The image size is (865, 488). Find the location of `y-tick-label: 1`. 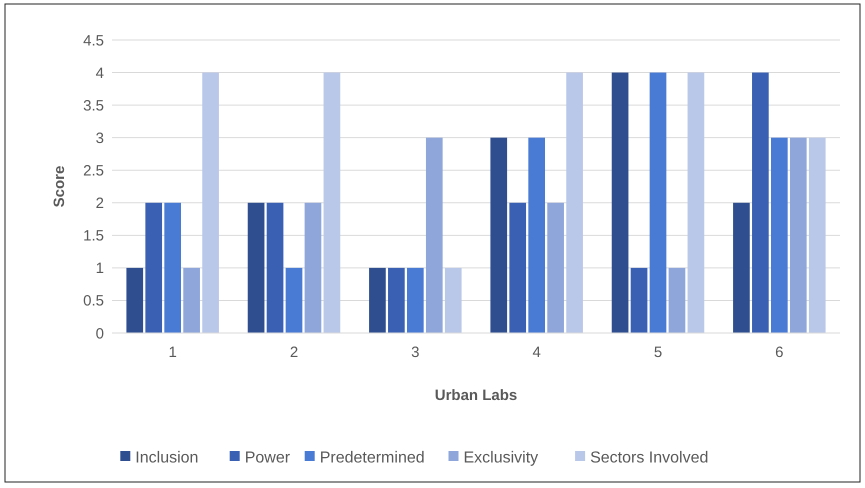

y-tick-label: 1 is located at coordinates (100, 269).